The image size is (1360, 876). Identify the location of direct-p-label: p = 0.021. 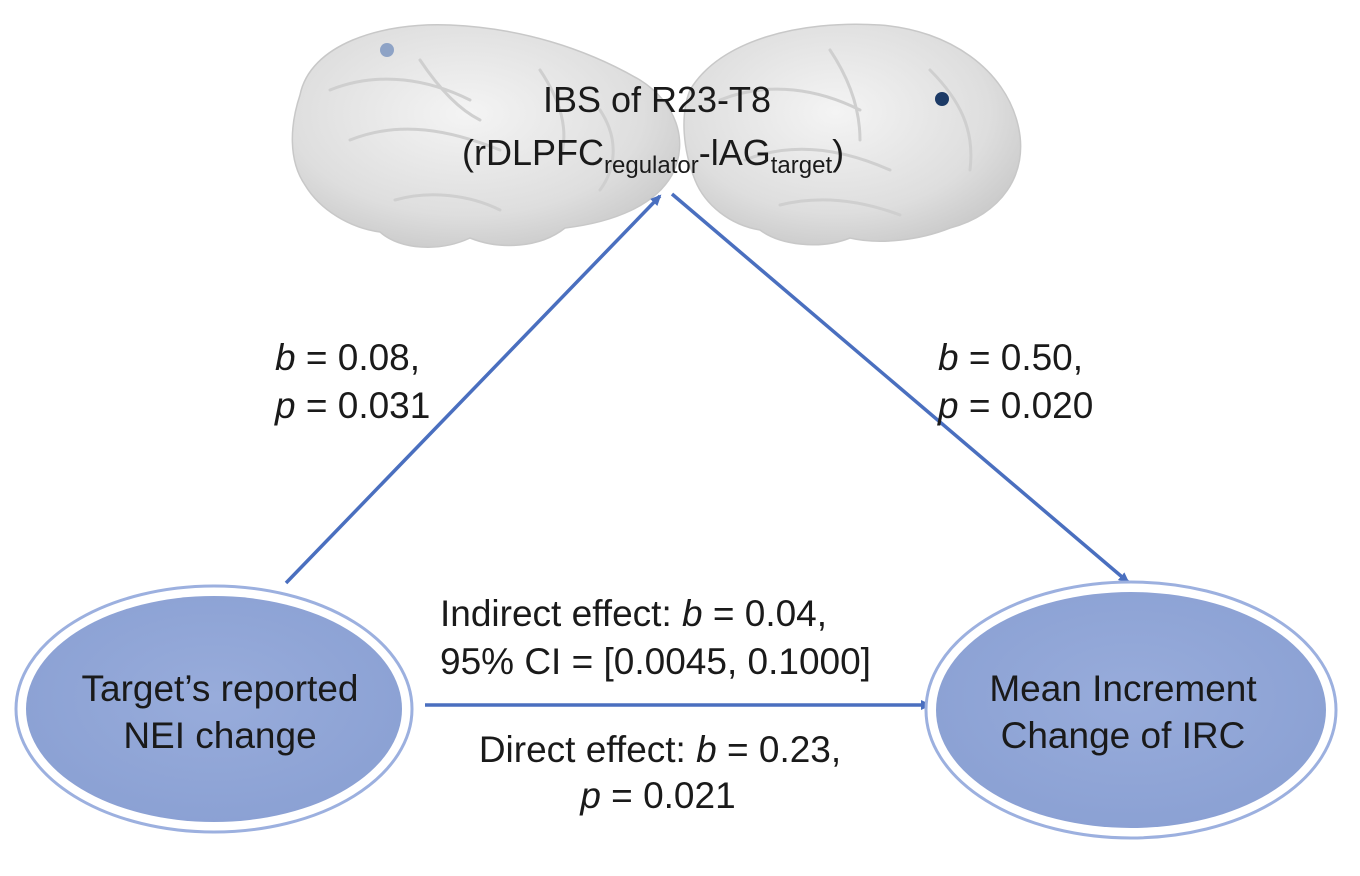
(657, 795).